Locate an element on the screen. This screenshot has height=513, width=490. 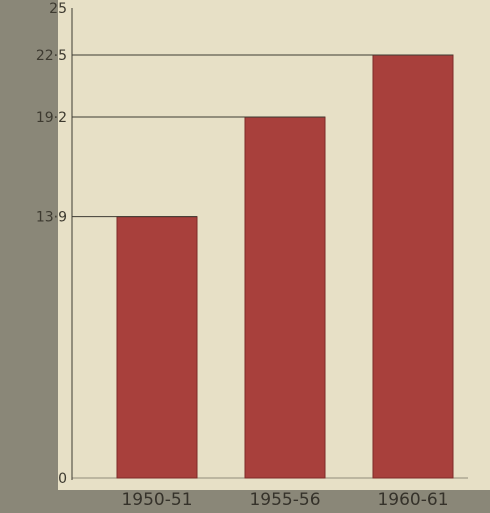
bar-value-label: 19·2 is located at coordinates (51, 118).